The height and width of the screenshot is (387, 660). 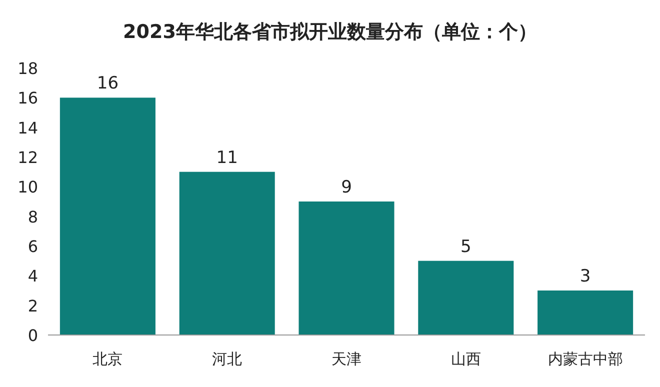 What do you see at coordinates (107, 84) in the screenshot?
I see `data-label: 16` at bounding box center [107, 84].